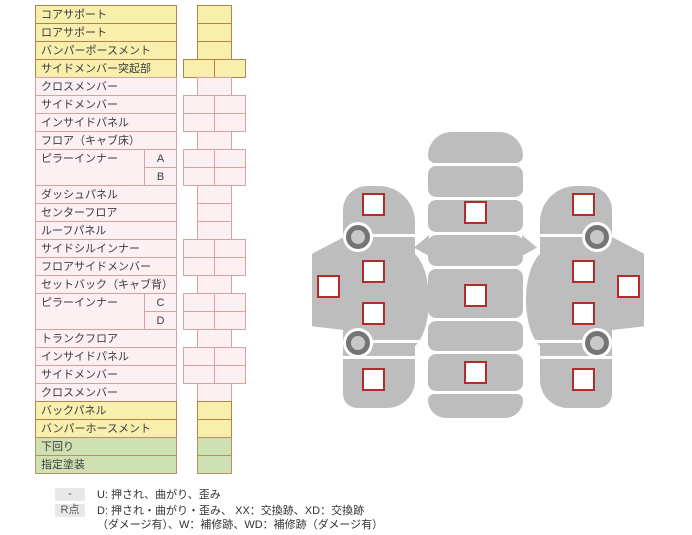 The height and width of the screenshot is (535, 692). What do you see at coordinates (106, 446) in the screenshot?
I see `part-label: 下回り` at bounding box center [106, 446].